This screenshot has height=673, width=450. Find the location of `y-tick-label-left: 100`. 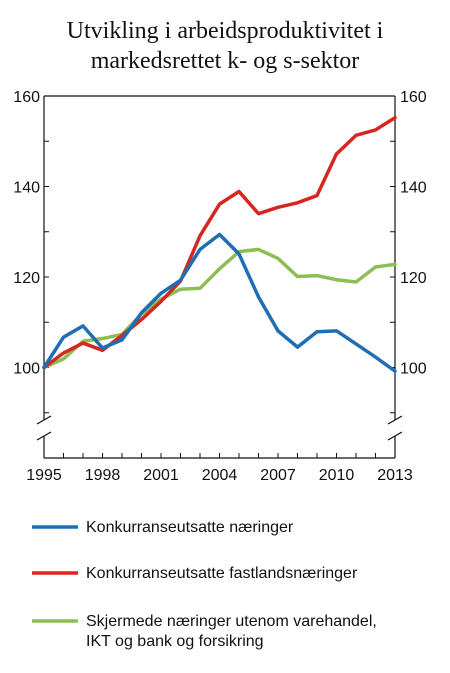

y-tick-label-left: 100 is located at coordinates (26, 369).